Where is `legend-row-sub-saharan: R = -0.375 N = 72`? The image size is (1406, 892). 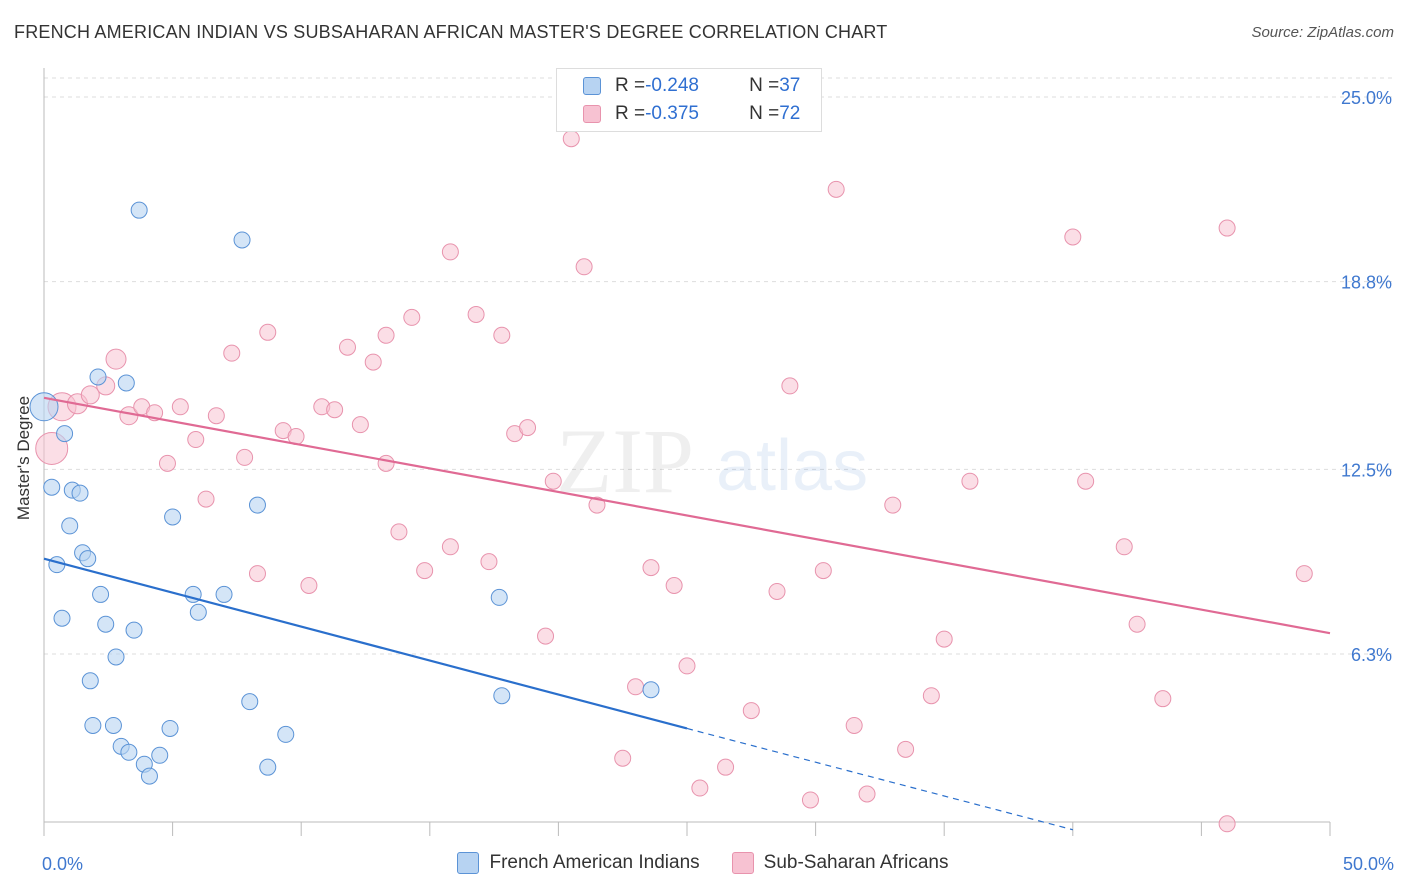 legend-row-sub-saharan: R = -0.375 N = 72 is located at coordinates (691, 114).